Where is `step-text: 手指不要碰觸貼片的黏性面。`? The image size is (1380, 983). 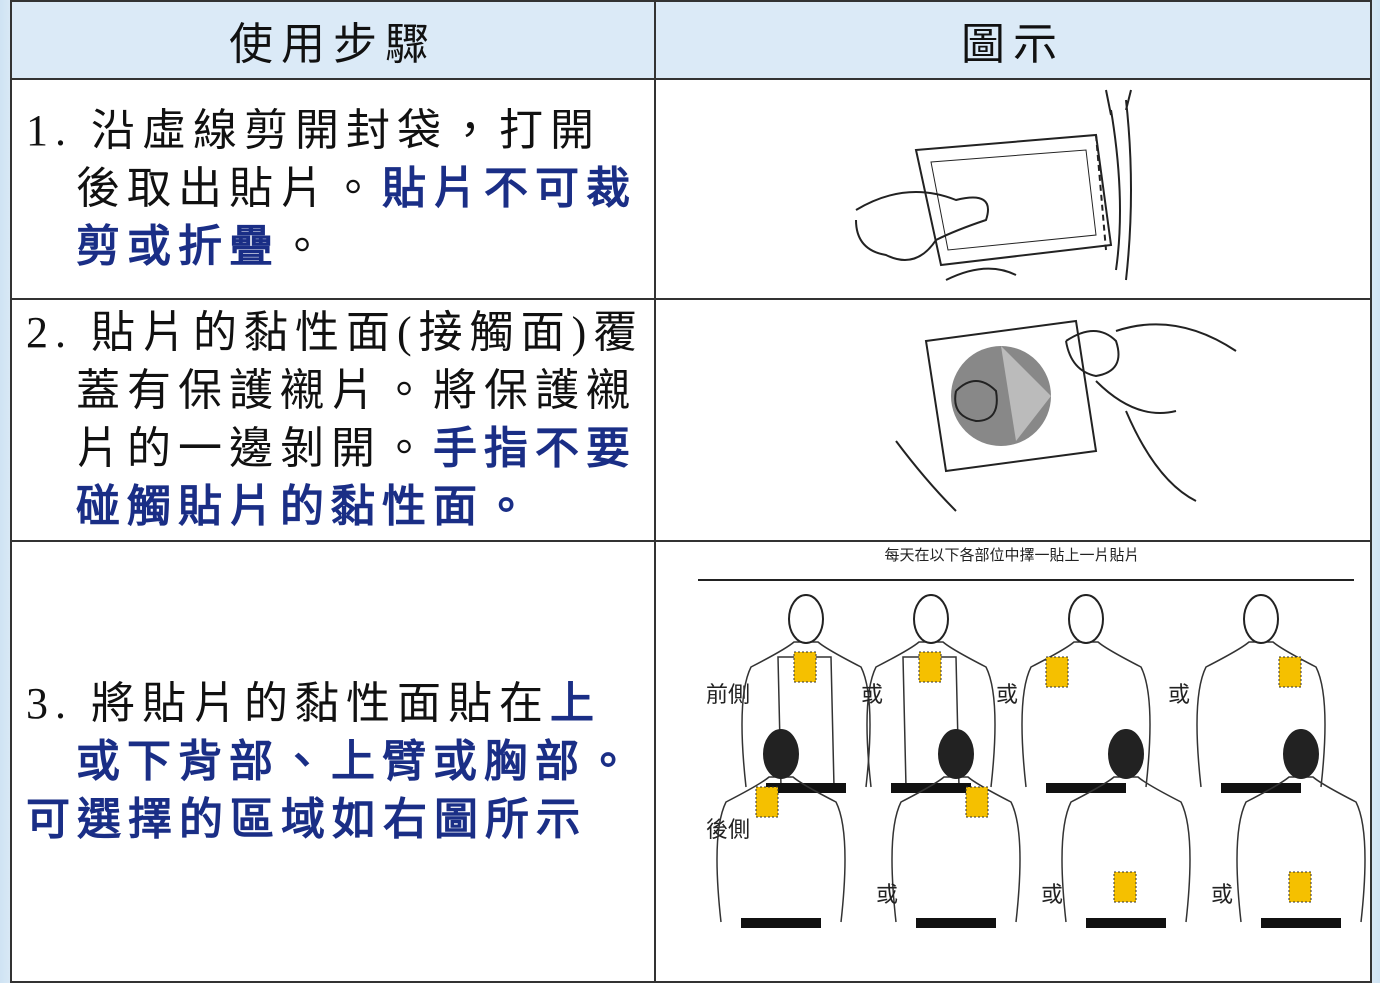
step-text: 手指不要碰觸貼片的黏性面。 is located at coordinates (356, 477).